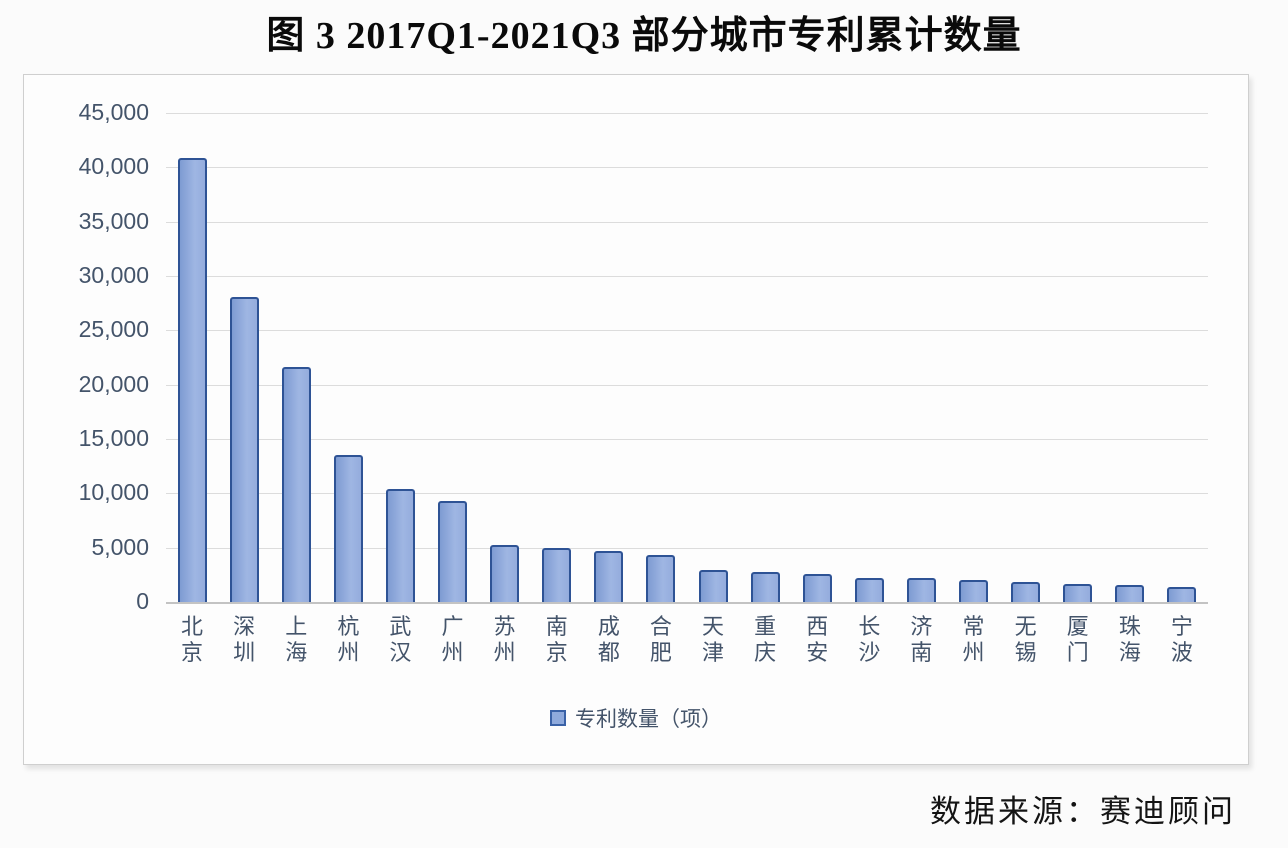 This screenshot has height=848, width=1288. Describe the element at coordinates (687, 603) in the screenshot. I see `x-axis-line` at that location.